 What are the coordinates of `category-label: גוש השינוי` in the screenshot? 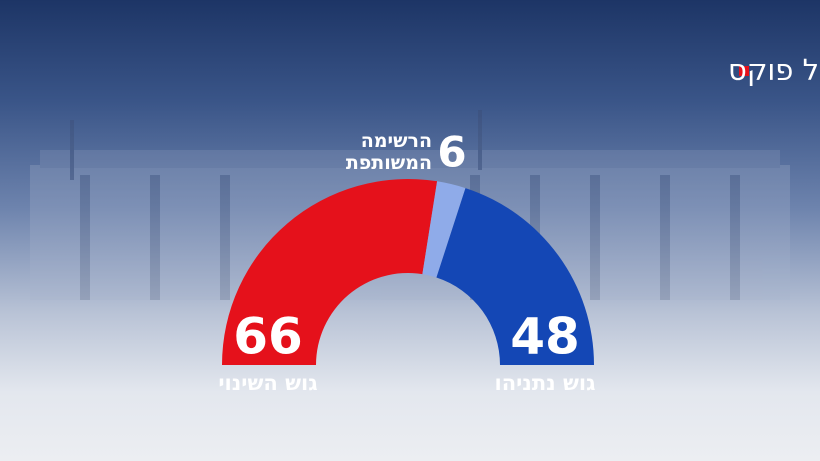 It's located at (267, 383).